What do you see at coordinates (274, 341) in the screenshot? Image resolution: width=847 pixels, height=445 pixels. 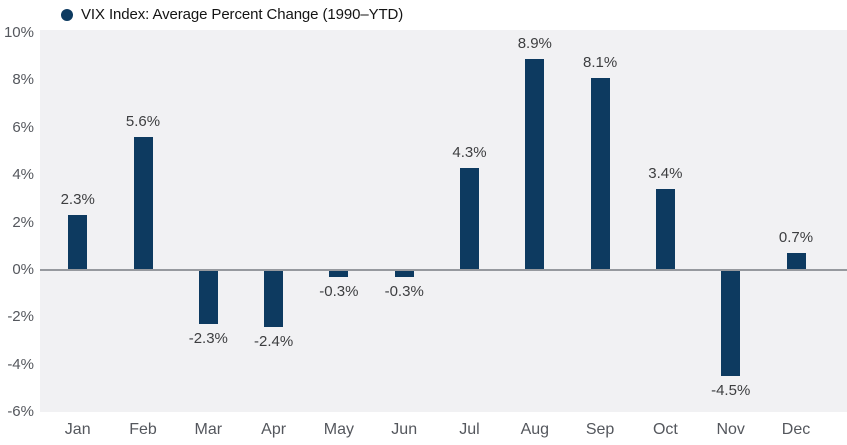 I see `data-label-apr: -2.4%` at bounding box center [274, 341].